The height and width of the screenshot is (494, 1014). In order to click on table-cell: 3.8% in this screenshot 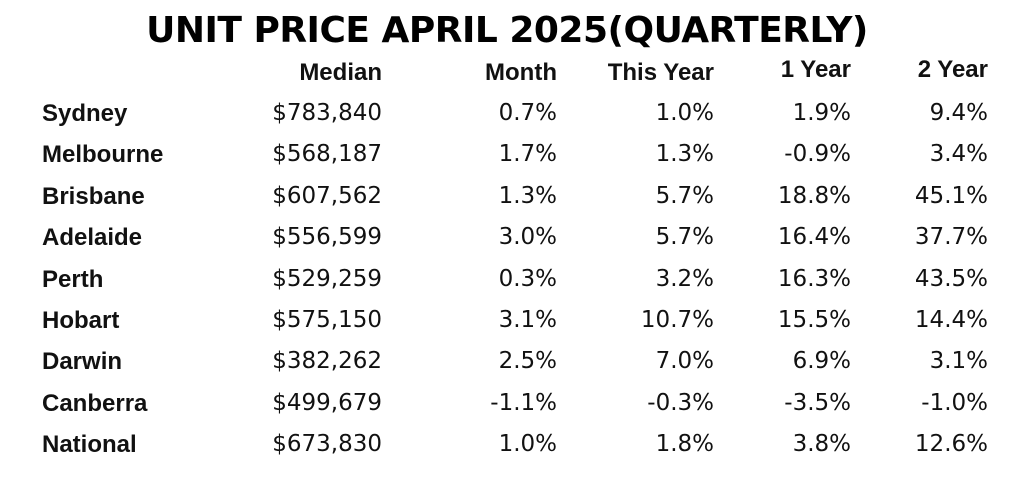, I will do `click(821, 444)`.